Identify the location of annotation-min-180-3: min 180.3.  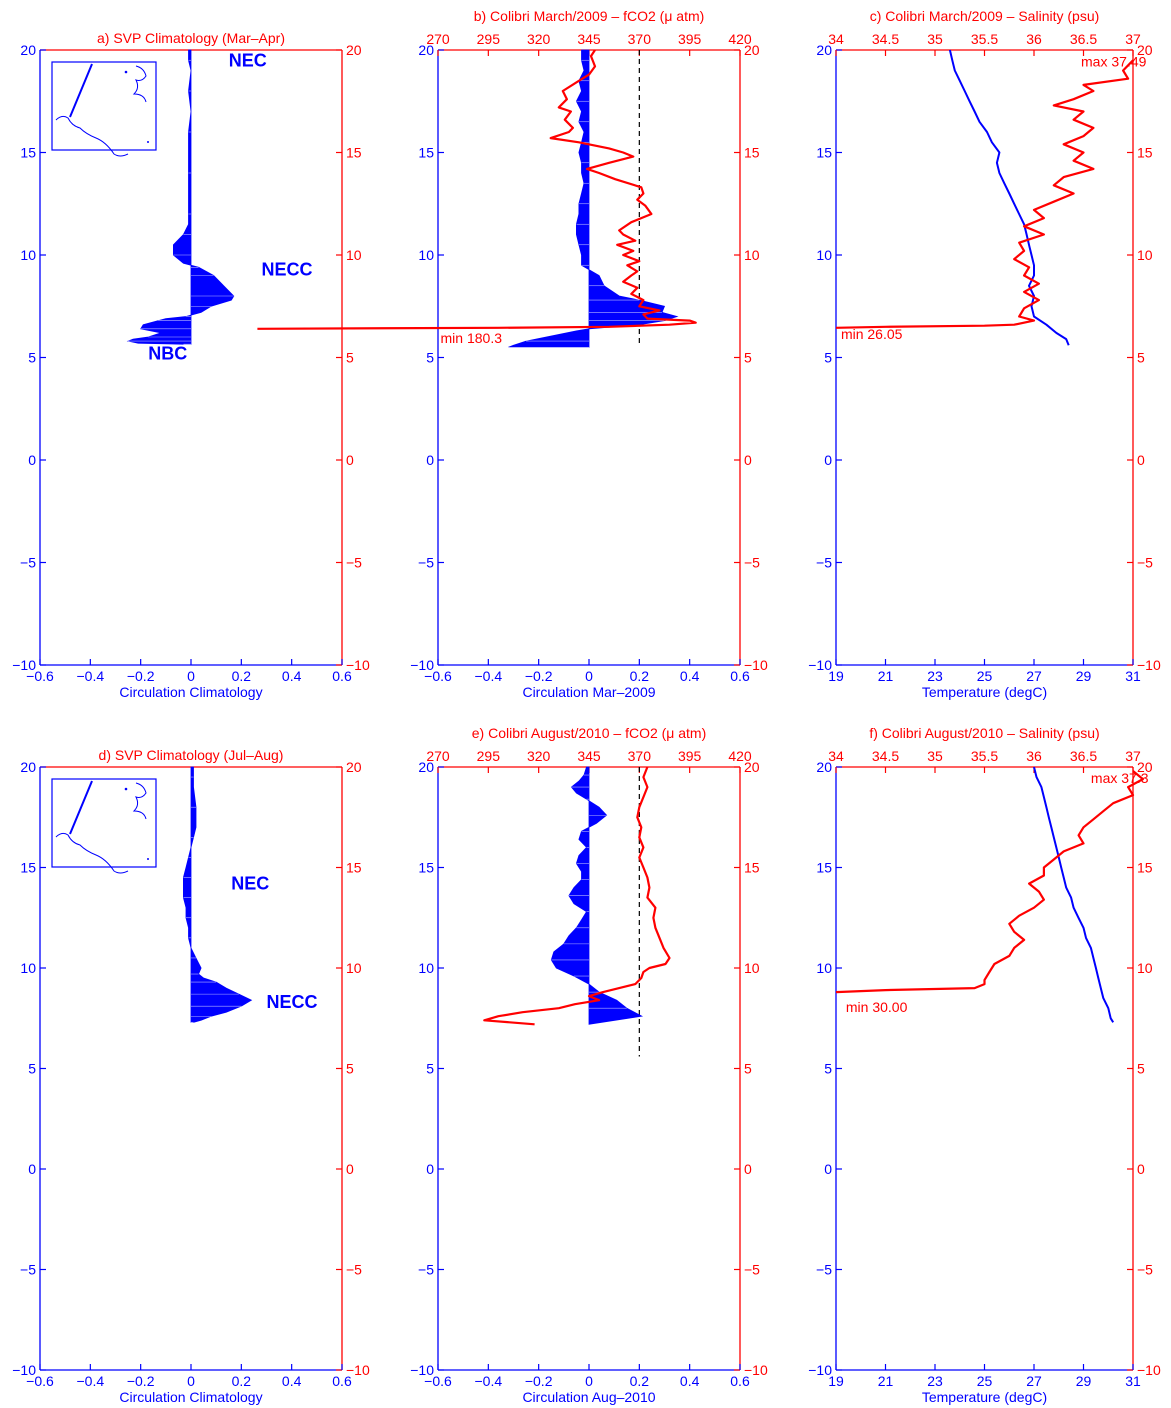
(472, 338).